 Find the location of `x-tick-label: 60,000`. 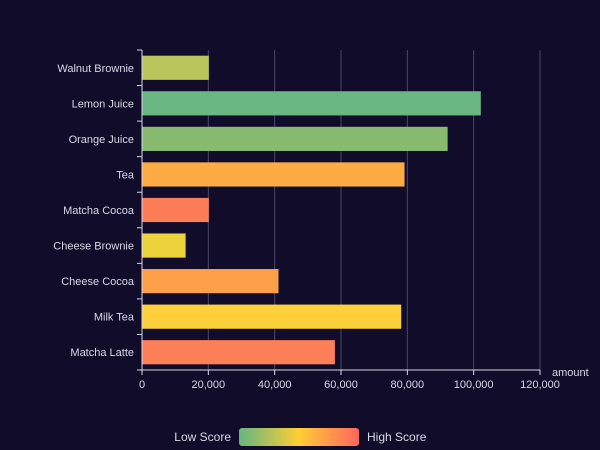

x-tick-label: 60,000 is located at coordinates (341, 385).